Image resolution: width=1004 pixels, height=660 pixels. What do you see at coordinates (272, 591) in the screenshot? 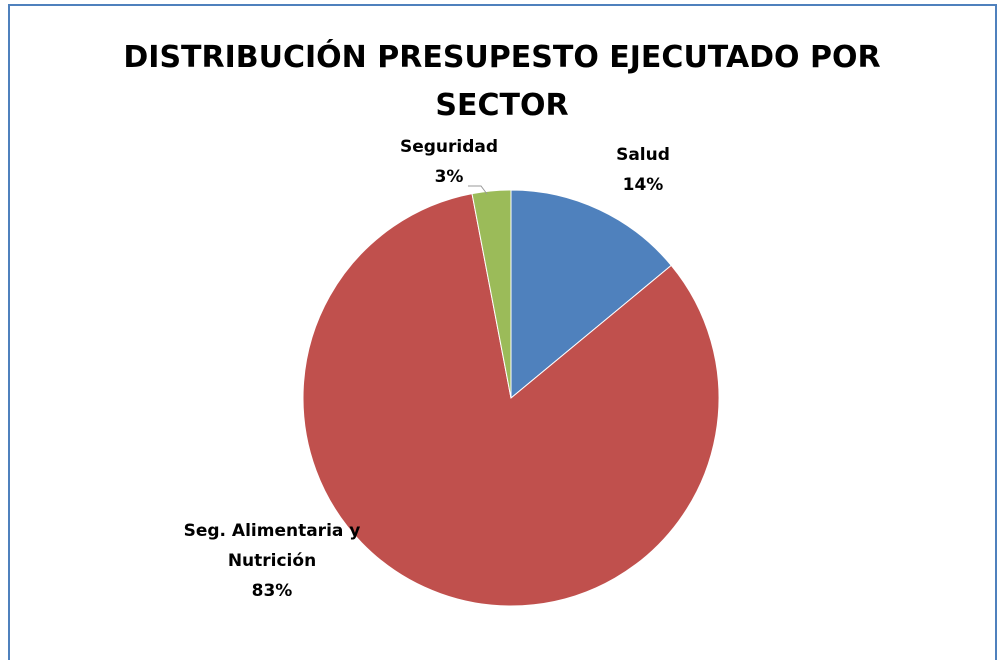
I see `slice-value-label: 83%` at bounding box center [272, 591].